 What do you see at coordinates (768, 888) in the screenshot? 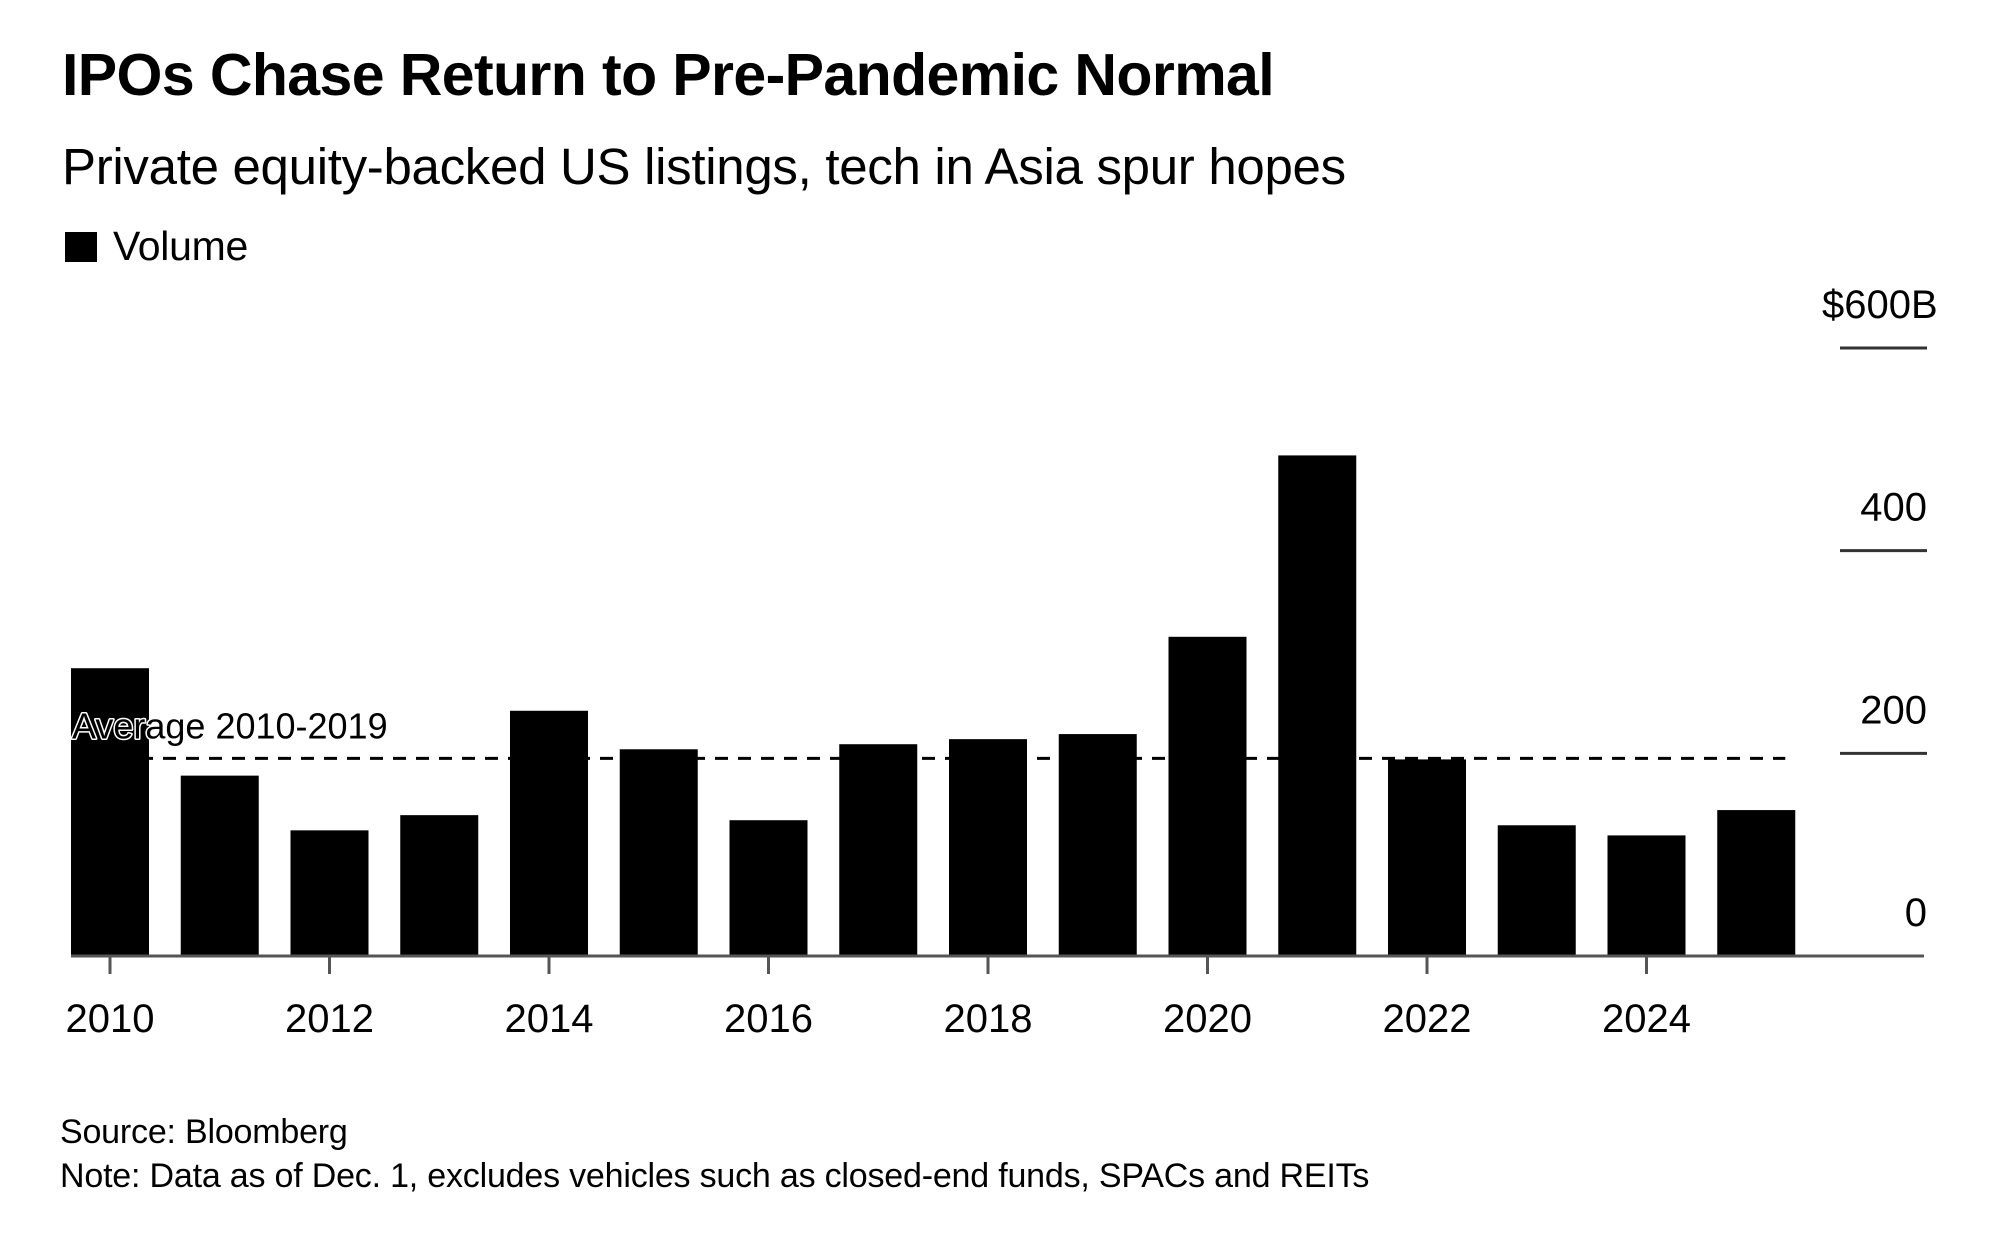
I see `bar-2016` at bounding box center [768, 888].